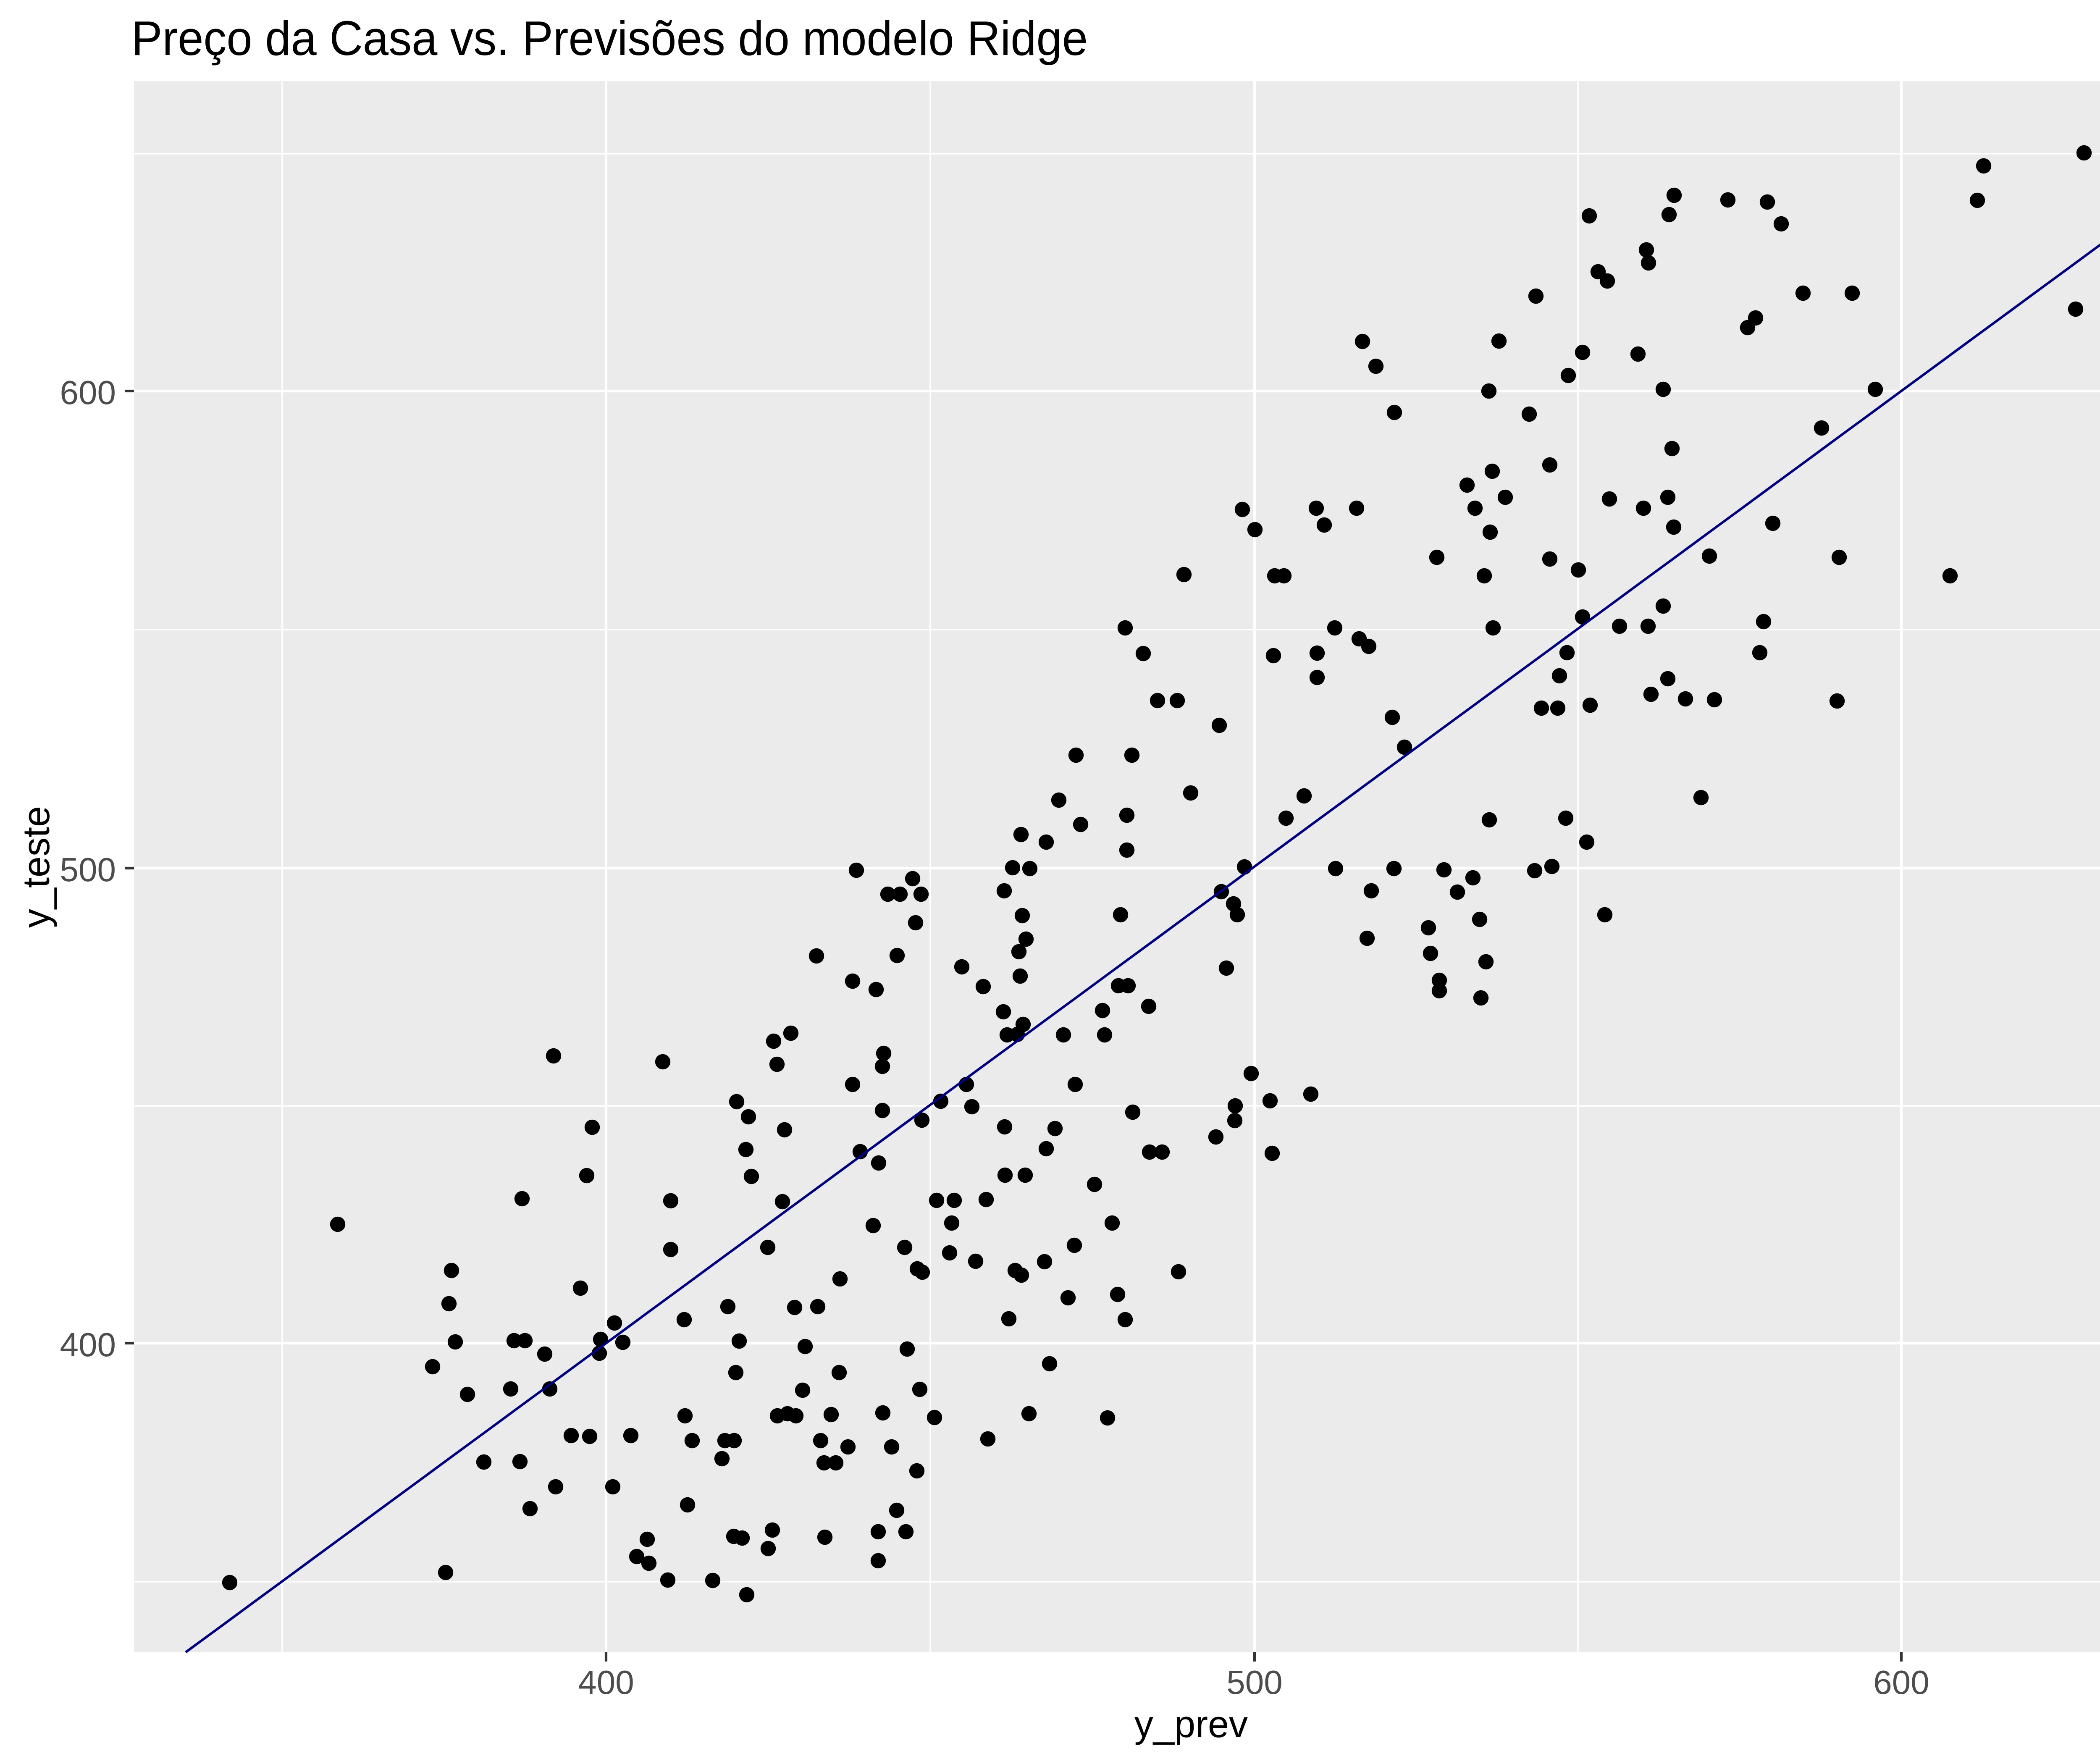 This screenshot has width=2100, height=1764. I want to click on svg-text: y_teste, so click(37, 867).